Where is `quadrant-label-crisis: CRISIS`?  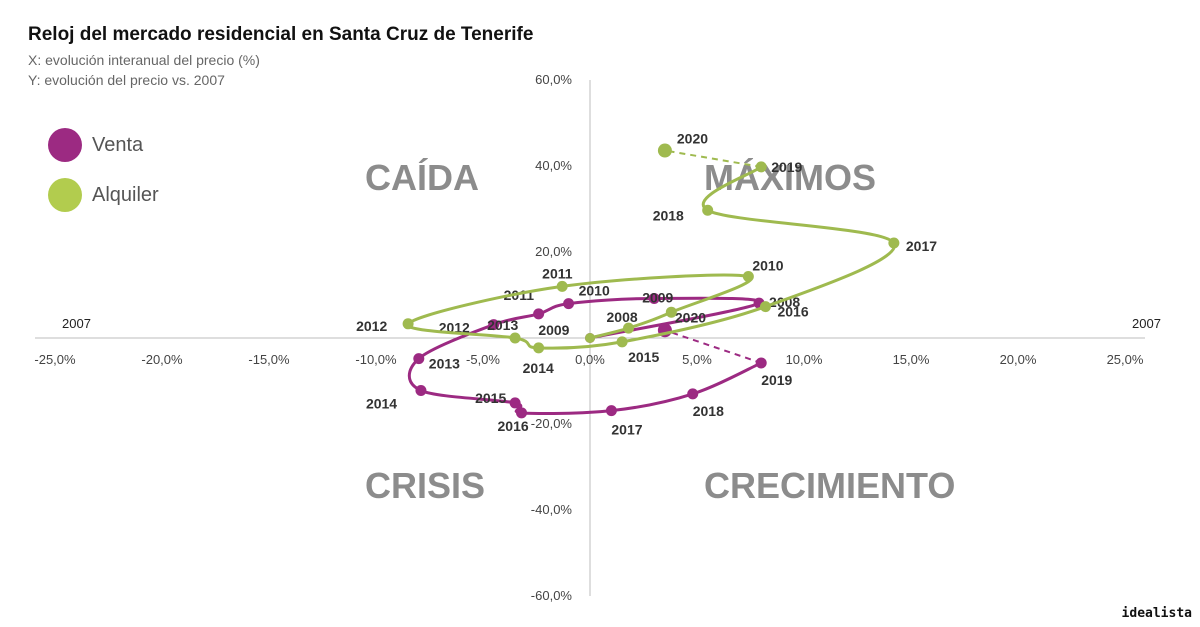 quadrant-label-crisis: CRISIS is located at coordinates (425, 485).